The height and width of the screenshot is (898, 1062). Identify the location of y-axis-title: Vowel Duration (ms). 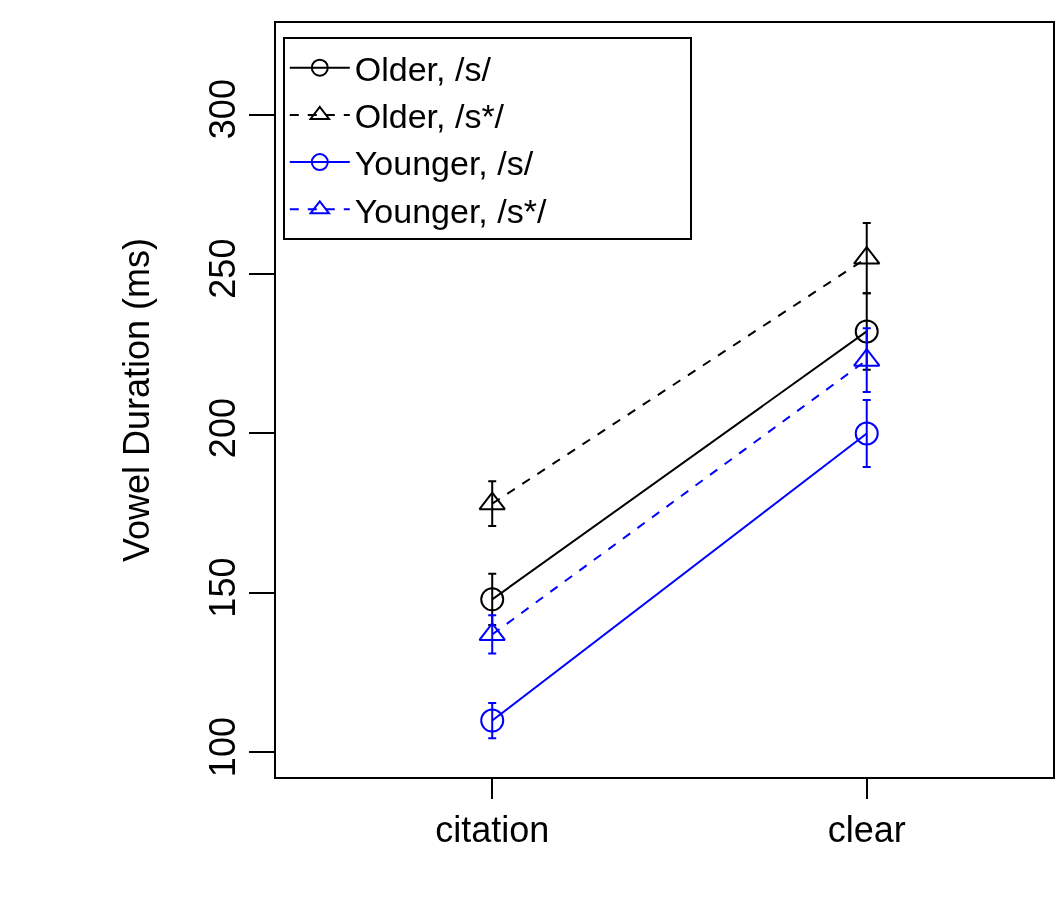
(137, 400).